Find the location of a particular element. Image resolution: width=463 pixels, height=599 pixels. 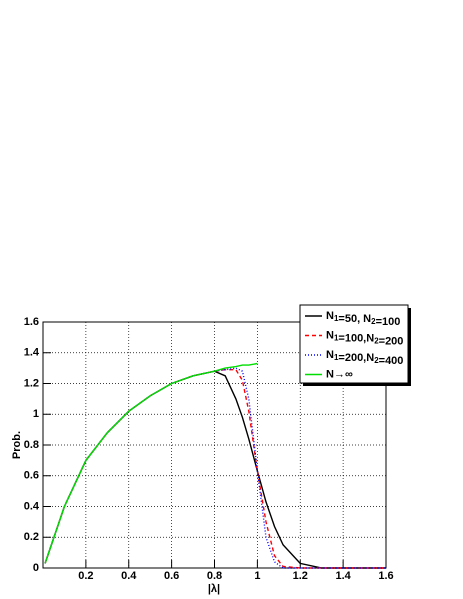

x-tick-label: 1.4 is located at coordinates (343, 576).